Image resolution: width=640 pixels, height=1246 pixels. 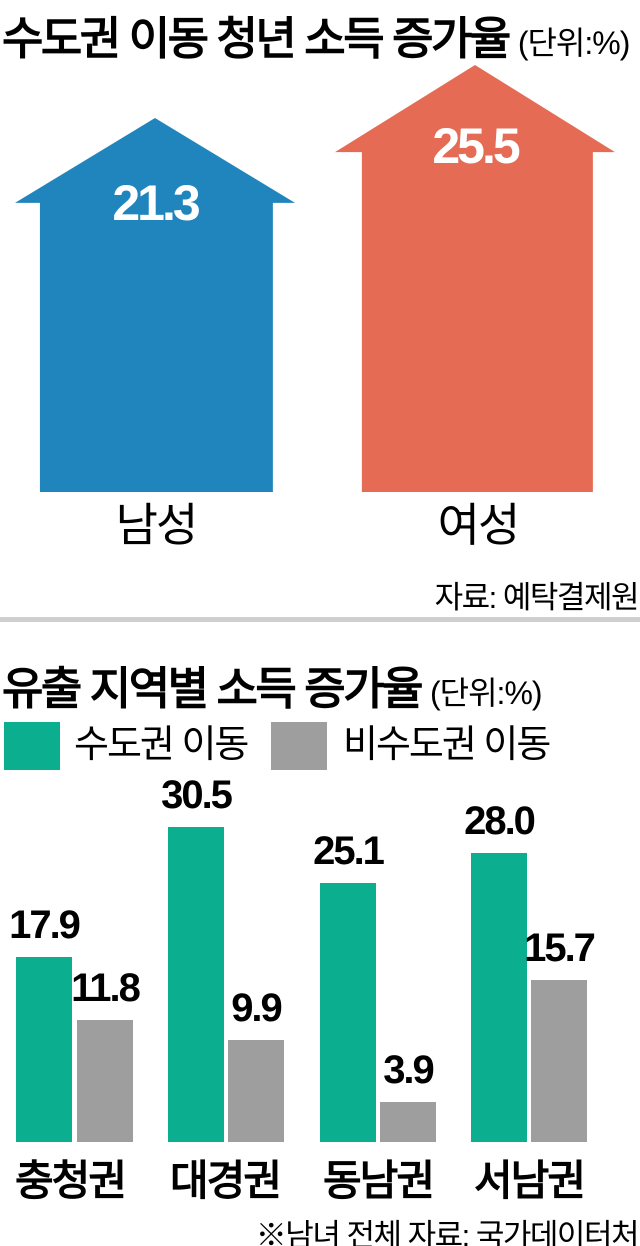 What do you see at coordinates (161, 745) in the screenshot?
I see `legend-label-metro: 수도권 이동` at bounding box center [161, 745].